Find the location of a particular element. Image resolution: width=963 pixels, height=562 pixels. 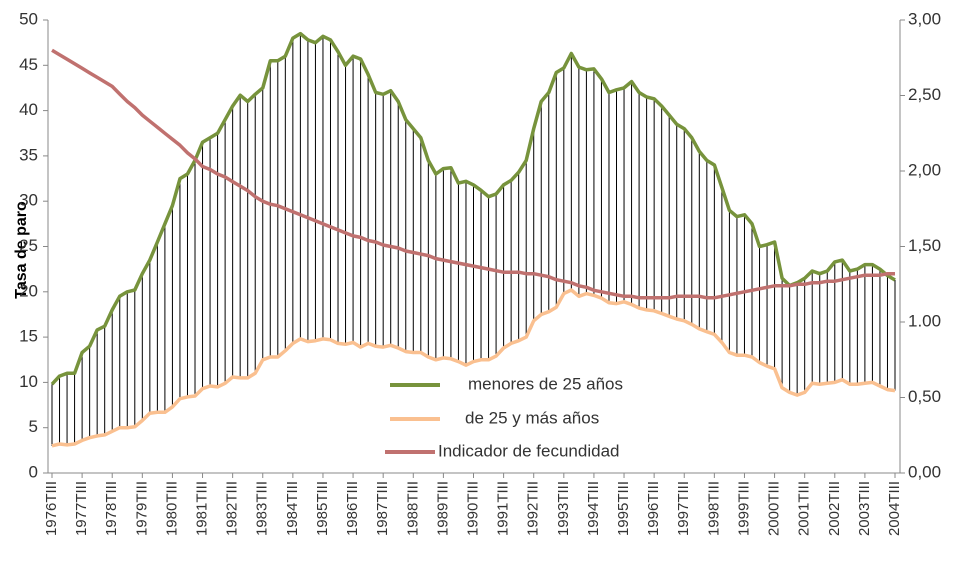

y2-tick-label: 2,50 is located at coordinates (924, 94).